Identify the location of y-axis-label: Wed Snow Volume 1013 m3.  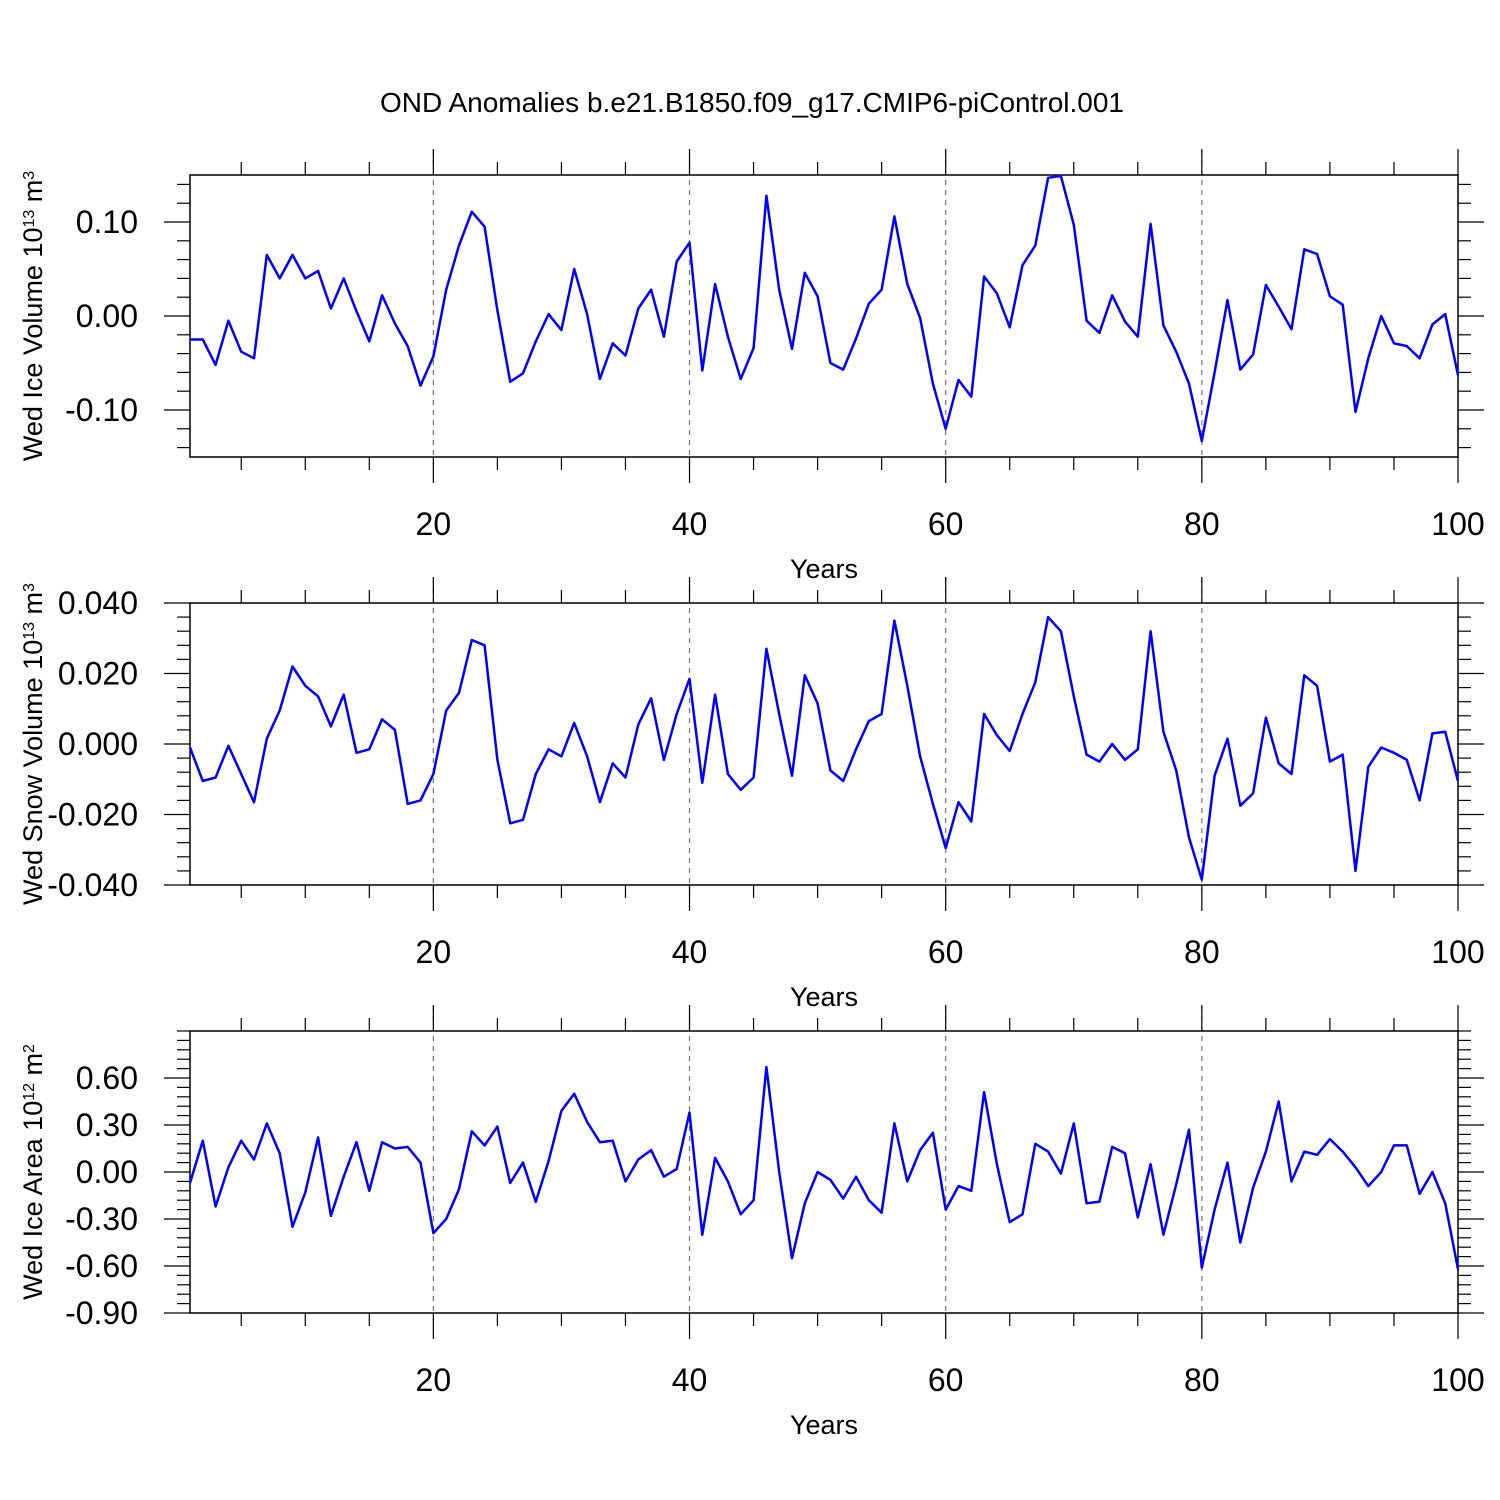
(33, 744).